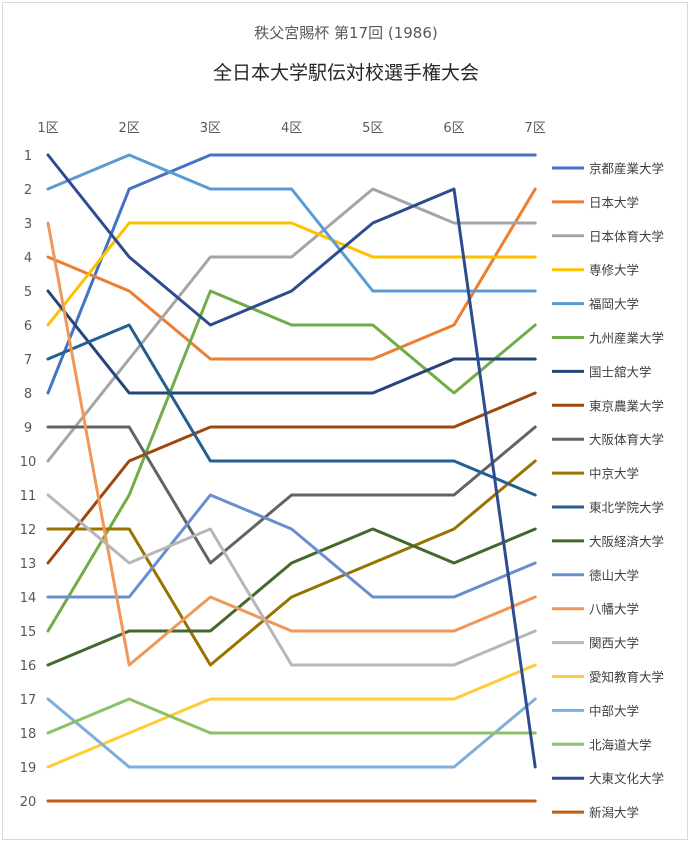 The width and height of the screenshot is (692, 844). What do you see at coordinates (614, 812) in the screenshot?
I see `legend-label: 新潟大学` at bounding box center [614, 812].